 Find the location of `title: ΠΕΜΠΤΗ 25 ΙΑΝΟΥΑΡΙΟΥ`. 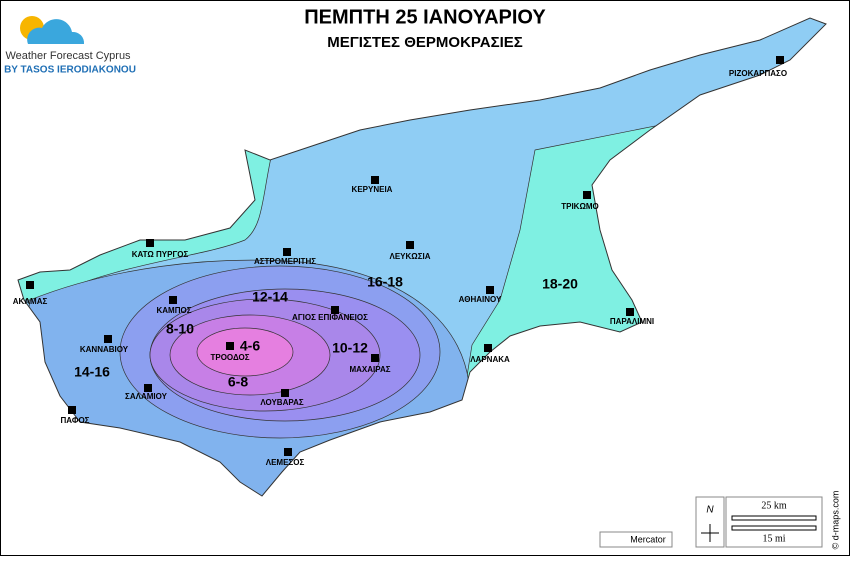

title: ΠΕΜΠΤΗ 25 ΙΑΝΟΥΑΡΙΟΥ is located at coordinates (425, 17).